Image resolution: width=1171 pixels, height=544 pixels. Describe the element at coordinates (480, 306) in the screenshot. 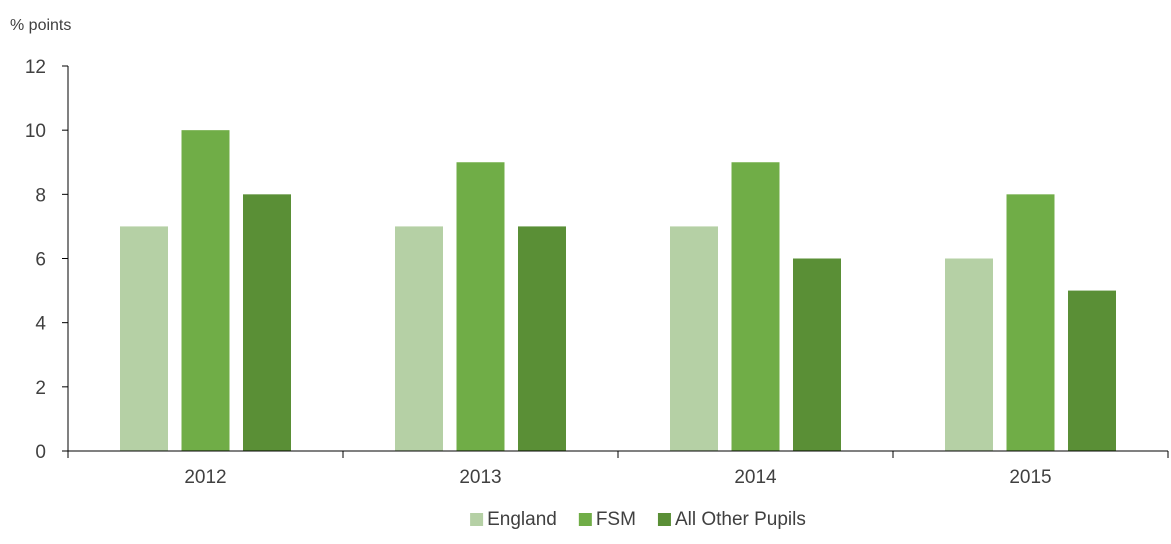

I see `bar-fsm-2013` at that location.